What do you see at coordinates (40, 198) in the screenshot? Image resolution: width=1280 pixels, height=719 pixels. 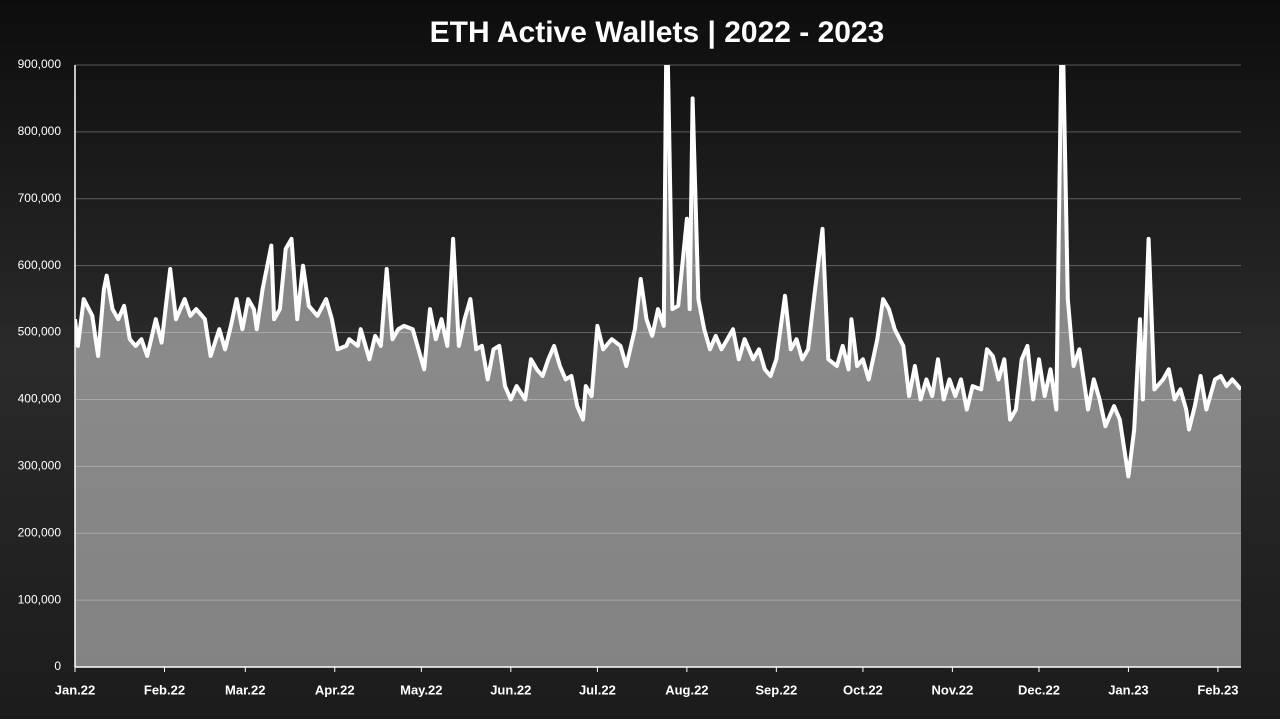 I see `y-tick-label: 700,000` at bounding box center [40, 198].